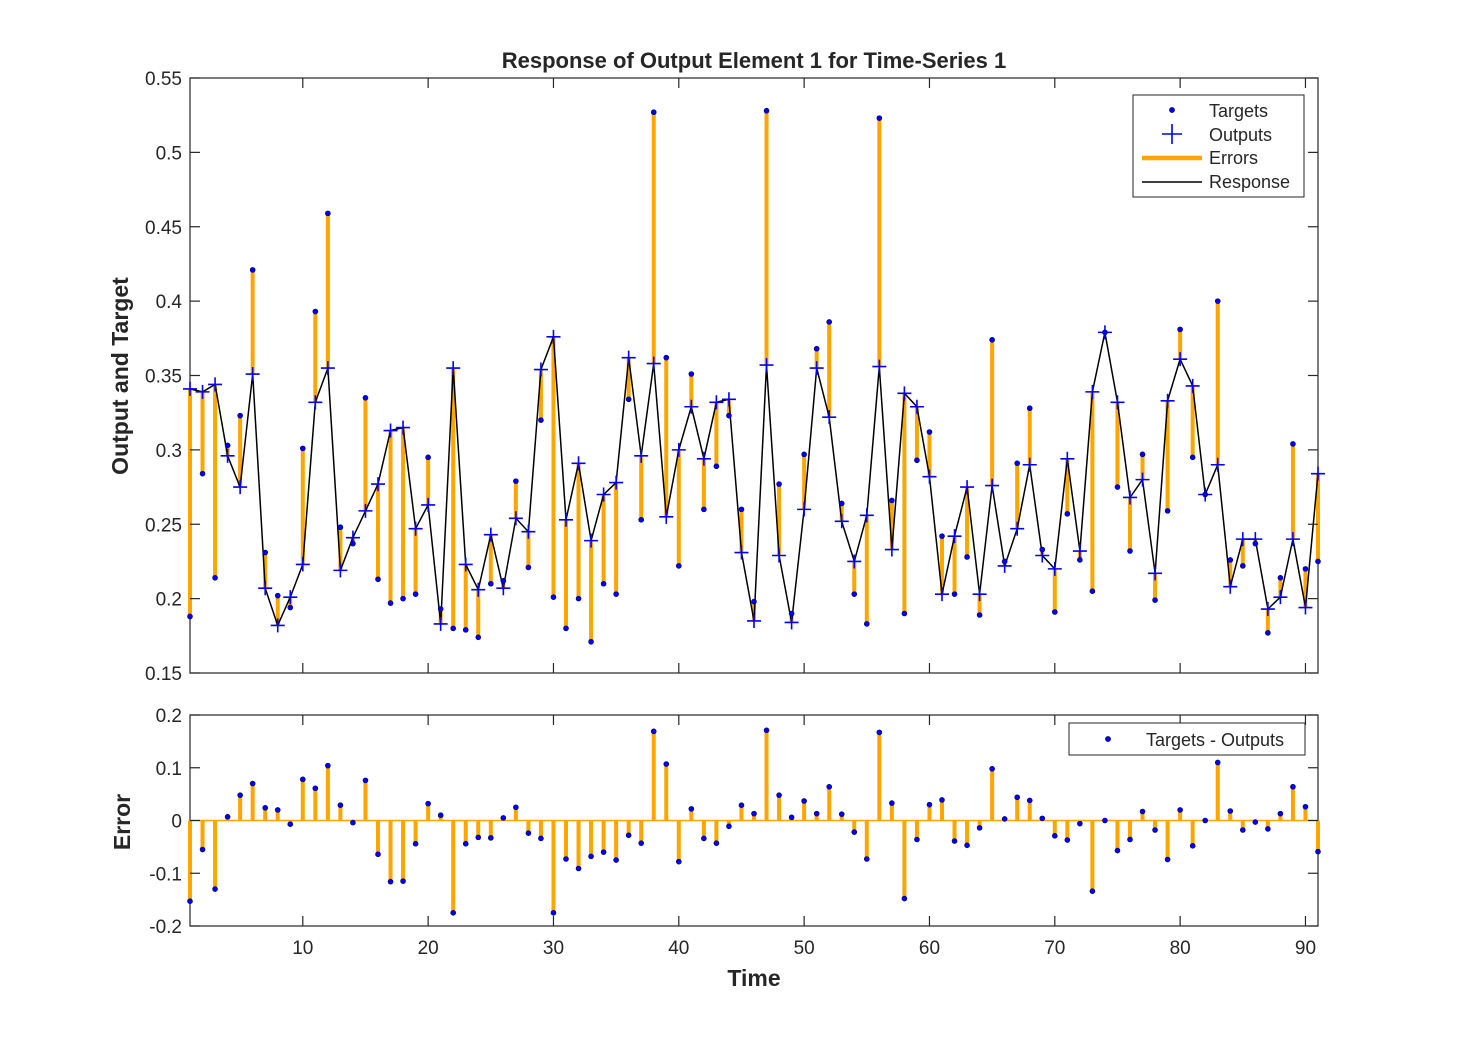  What do you see at coordinates (1240, 135) in the screenshot?
I see `legend-outputs-label: Outputs` at bounding box center [1240, 135].